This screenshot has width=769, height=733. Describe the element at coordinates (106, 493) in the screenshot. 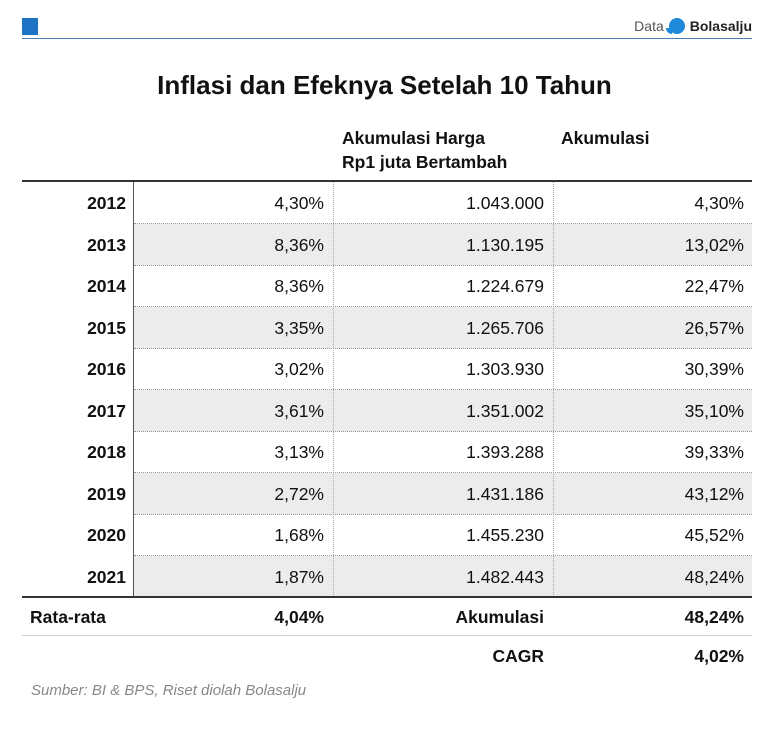

I see `cell-year: 2019` at that location.